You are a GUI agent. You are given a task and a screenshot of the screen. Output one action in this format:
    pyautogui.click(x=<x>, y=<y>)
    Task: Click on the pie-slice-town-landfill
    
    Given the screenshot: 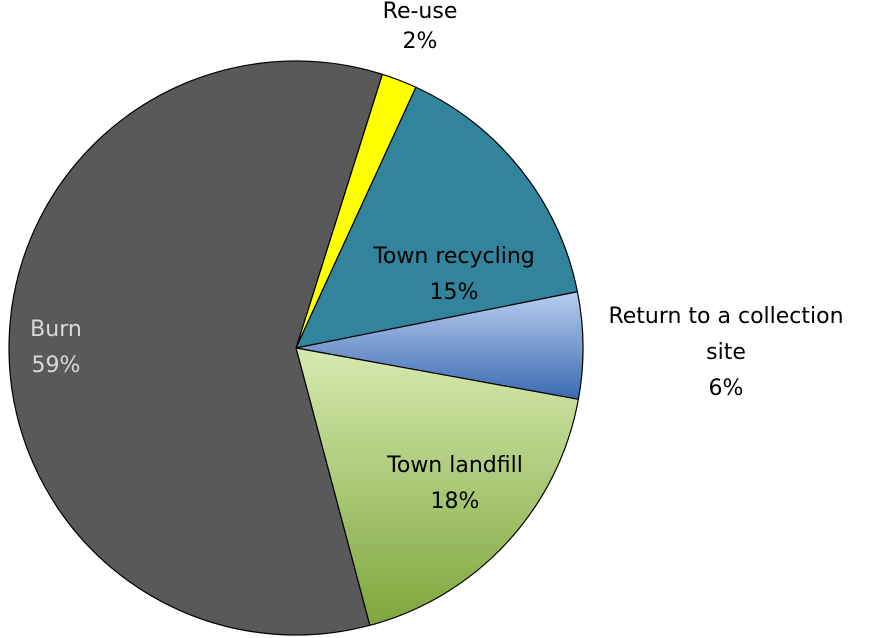 What is the action you would take?
    pyautogui.click(x=437, y=486)
    